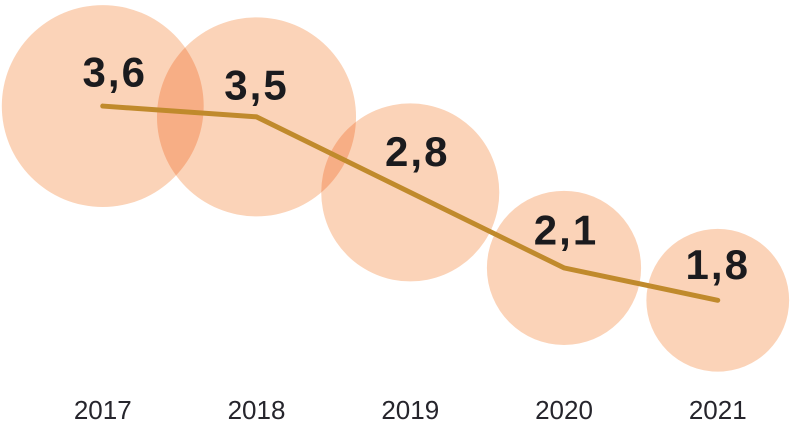 The image size is (791, 425). What do you see at coordinates (256, 84) in the screenshot?
I see `value-label-2018: 3,5` at bounding box center [256, 84].